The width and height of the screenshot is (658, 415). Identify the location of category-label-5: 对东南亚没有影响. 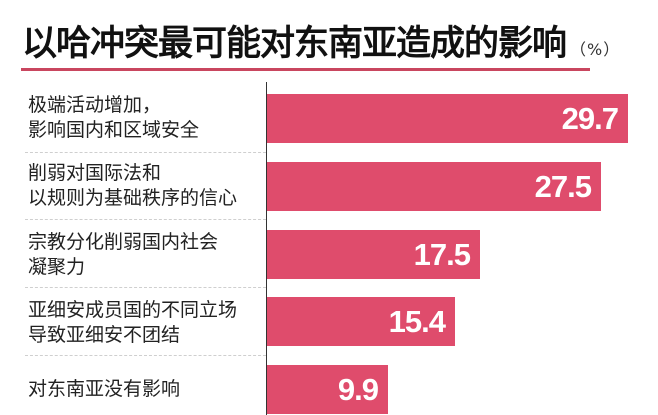
(146, 389).